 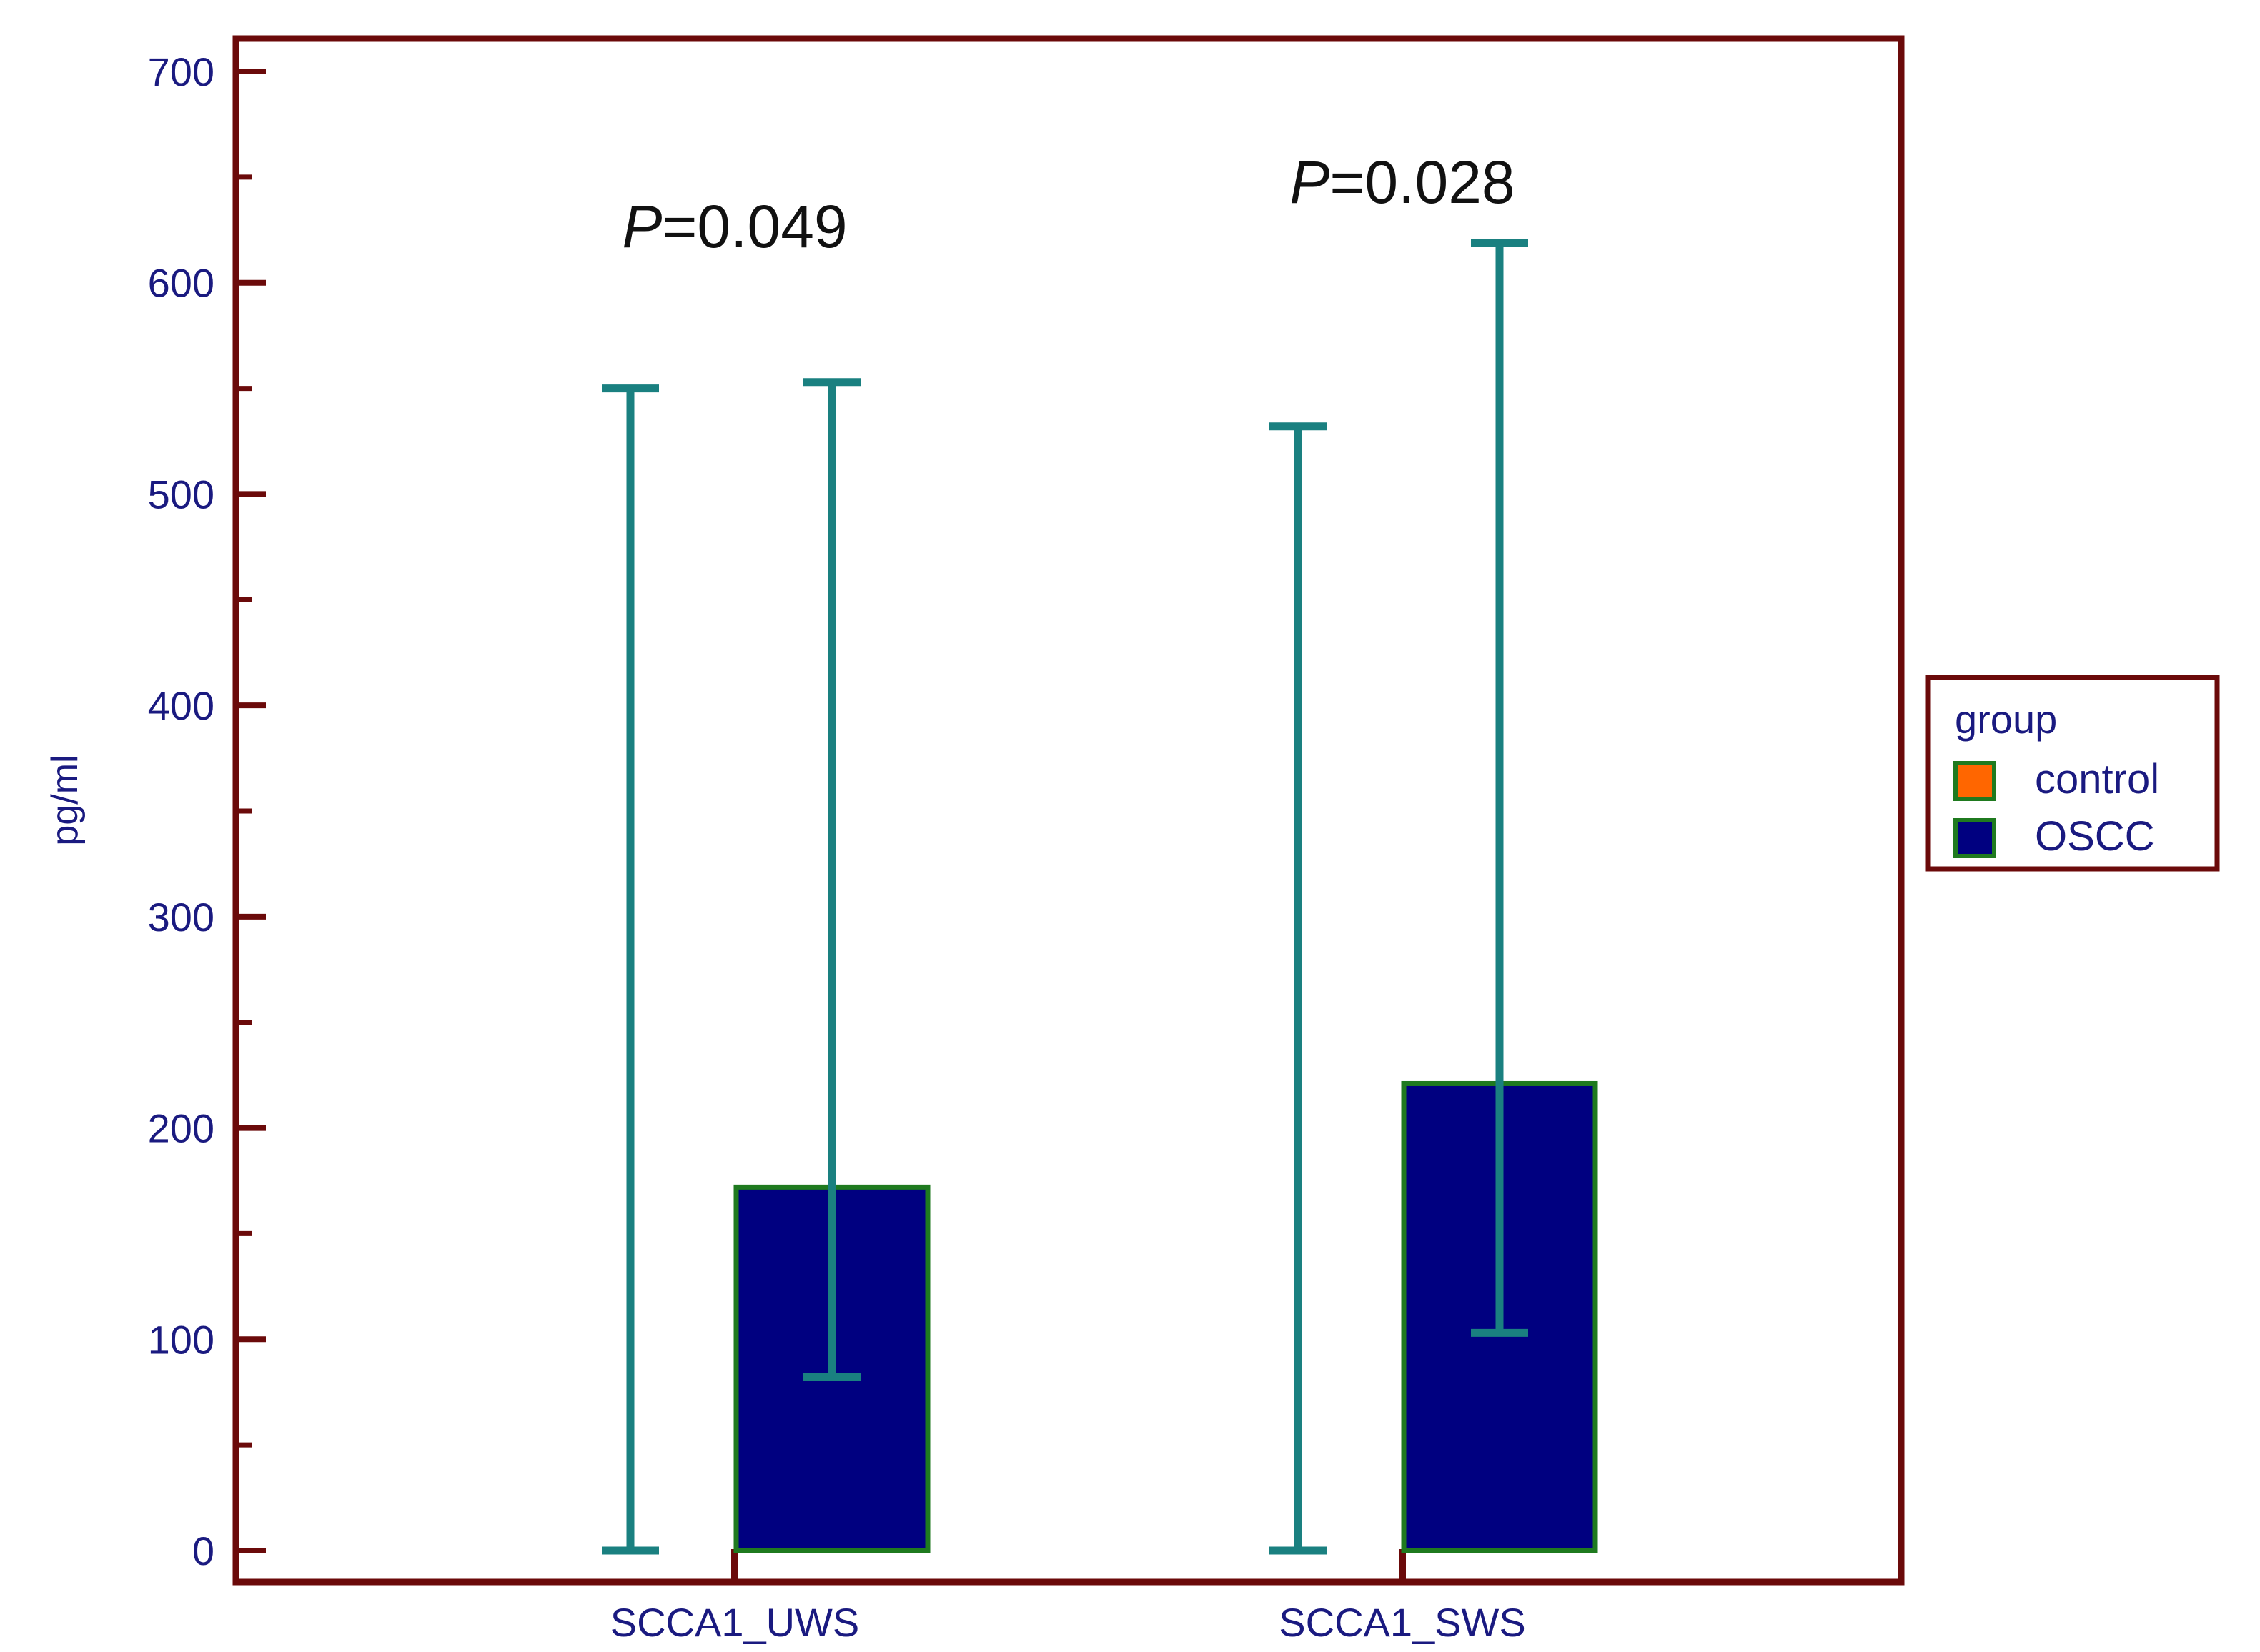 What do you see at coordinates (735, 1622) in the screenshot?
I see `x-tick-label: SCCA1_UWS` at bounding box center [735, 1622].